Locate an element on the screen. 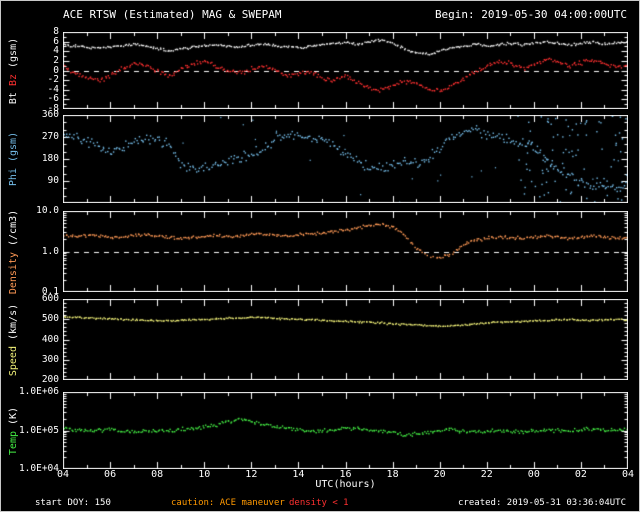 This screenshot has height=512, width=640. y-axis-label-phi: Phi (gsm) is located at coordinates (14, 159).